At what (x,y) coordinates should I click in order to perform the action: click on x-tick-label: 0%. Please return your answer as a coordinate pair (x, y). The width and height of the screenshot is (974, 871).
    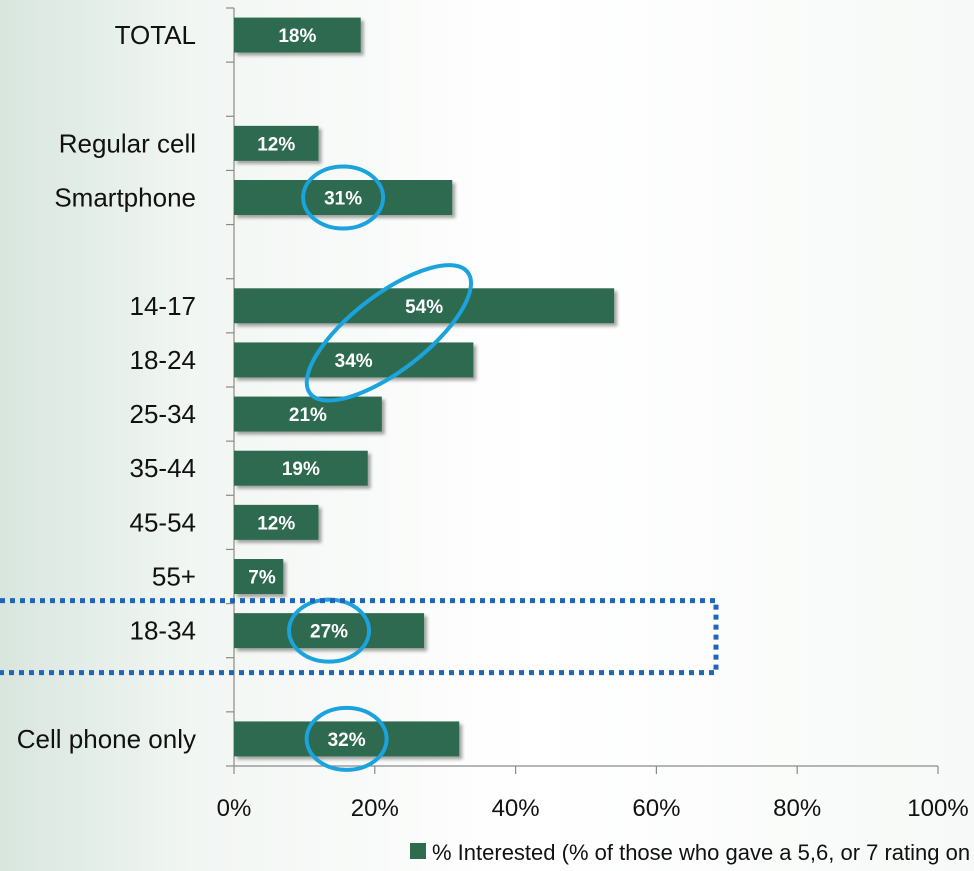
    Looking at the image, I should click on (234, 808).